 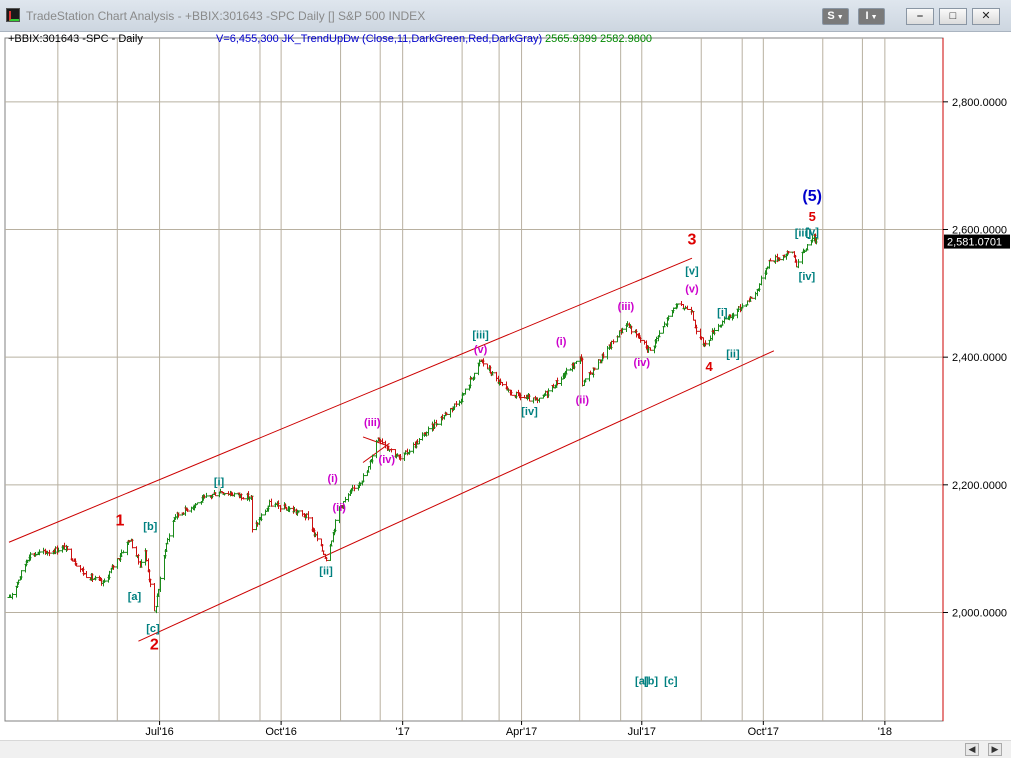 What do you see at coordinates (583, 401) in the screenshot?
I see `wave-label: (ii)` at bounding box center [583, 401].